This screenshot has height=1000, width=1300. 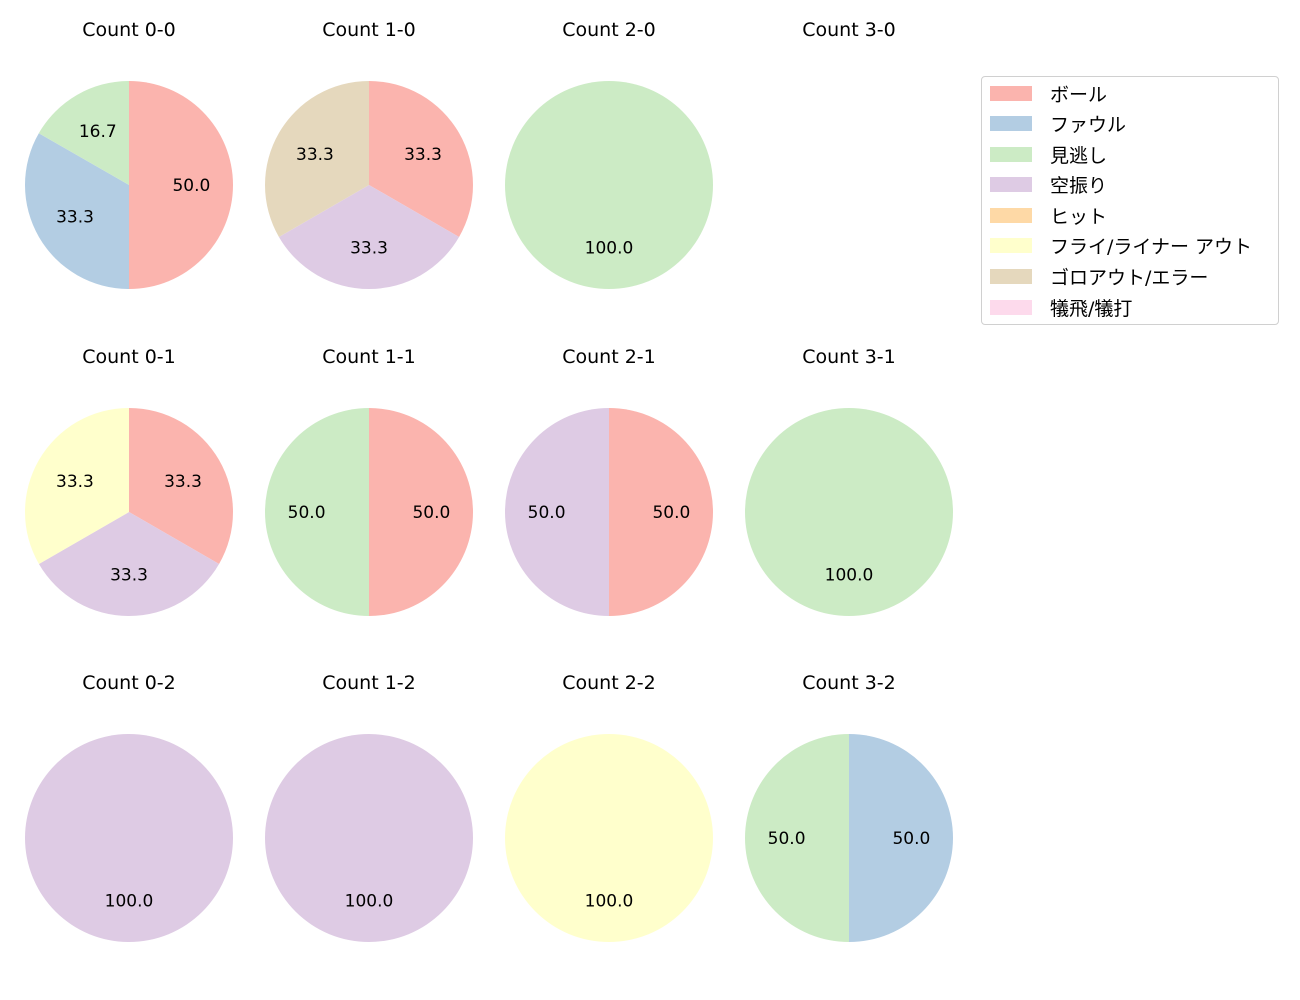 I want to click on legend-label: フライ/ライナー アウト, so click(x=1151, y=246).